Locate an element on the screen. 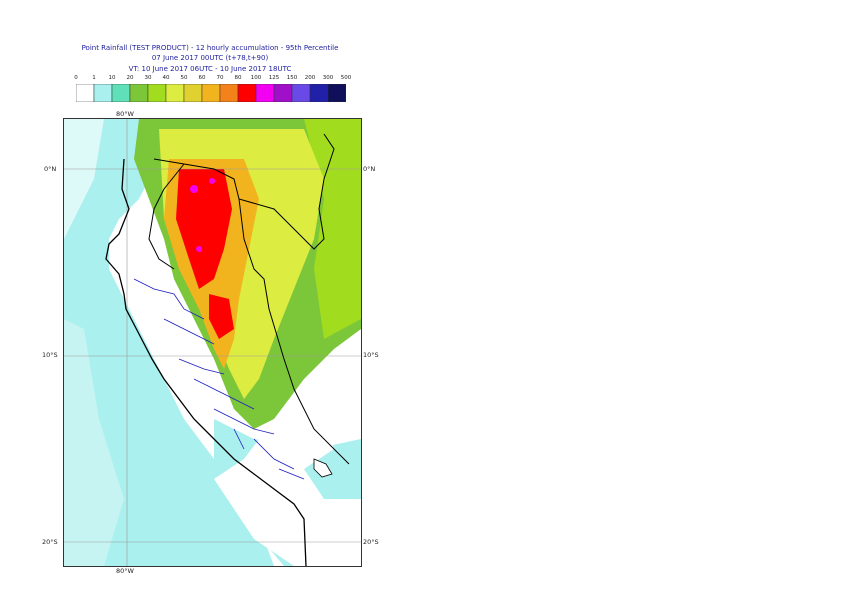  legend-tick-label: 20 is located at coordinates (130, 78).